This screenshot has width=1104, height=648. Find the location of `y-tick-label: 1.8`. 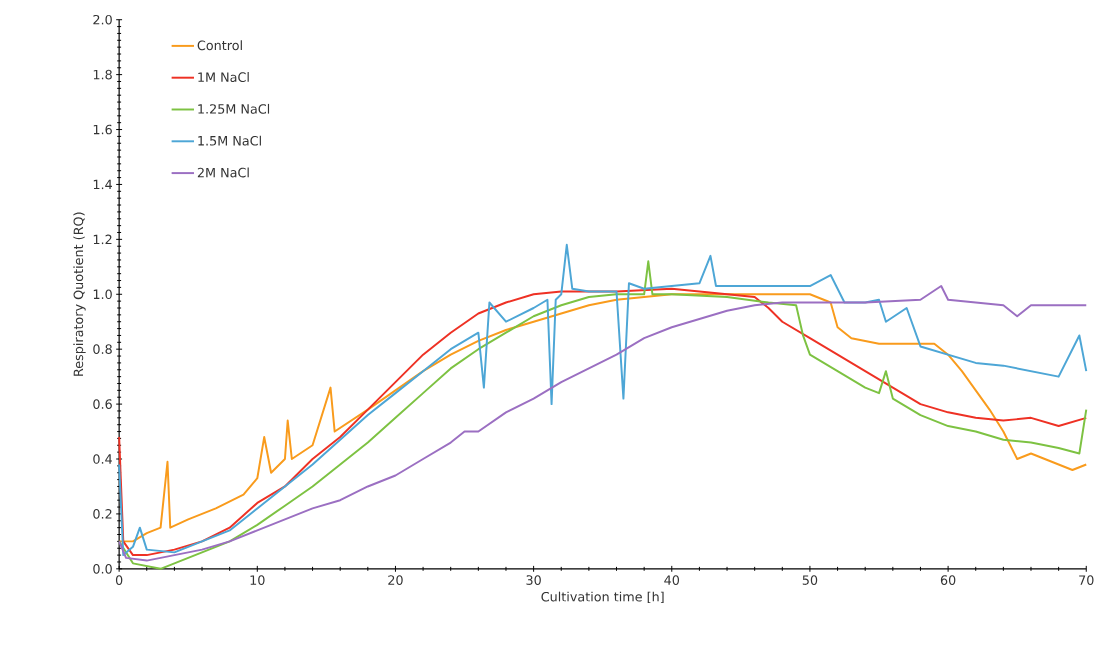

y-tick-label: 1.8 is located at coordinates (102, 74).